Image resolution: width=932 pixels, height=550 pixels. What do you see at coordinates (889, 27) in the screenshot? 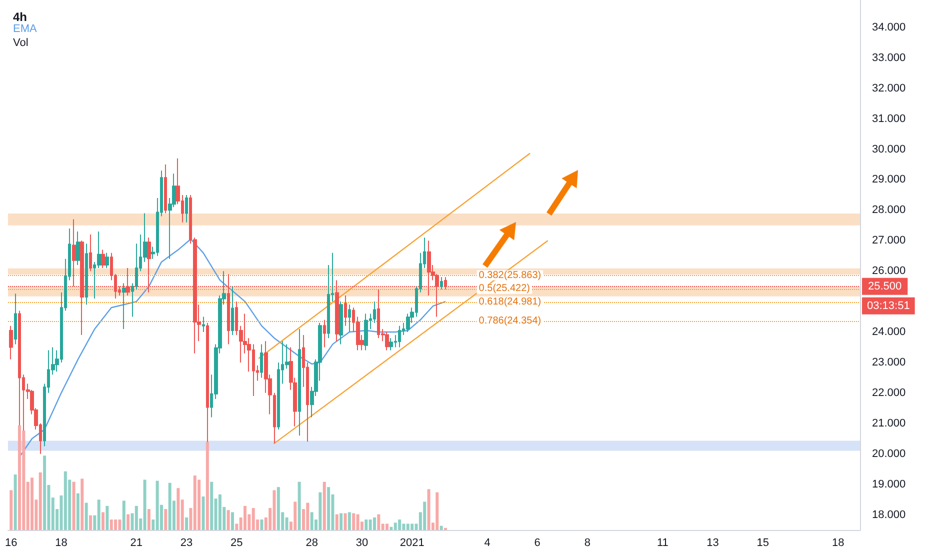
I see `y-tick-label: 34.000` at bounding box center [889, 27].